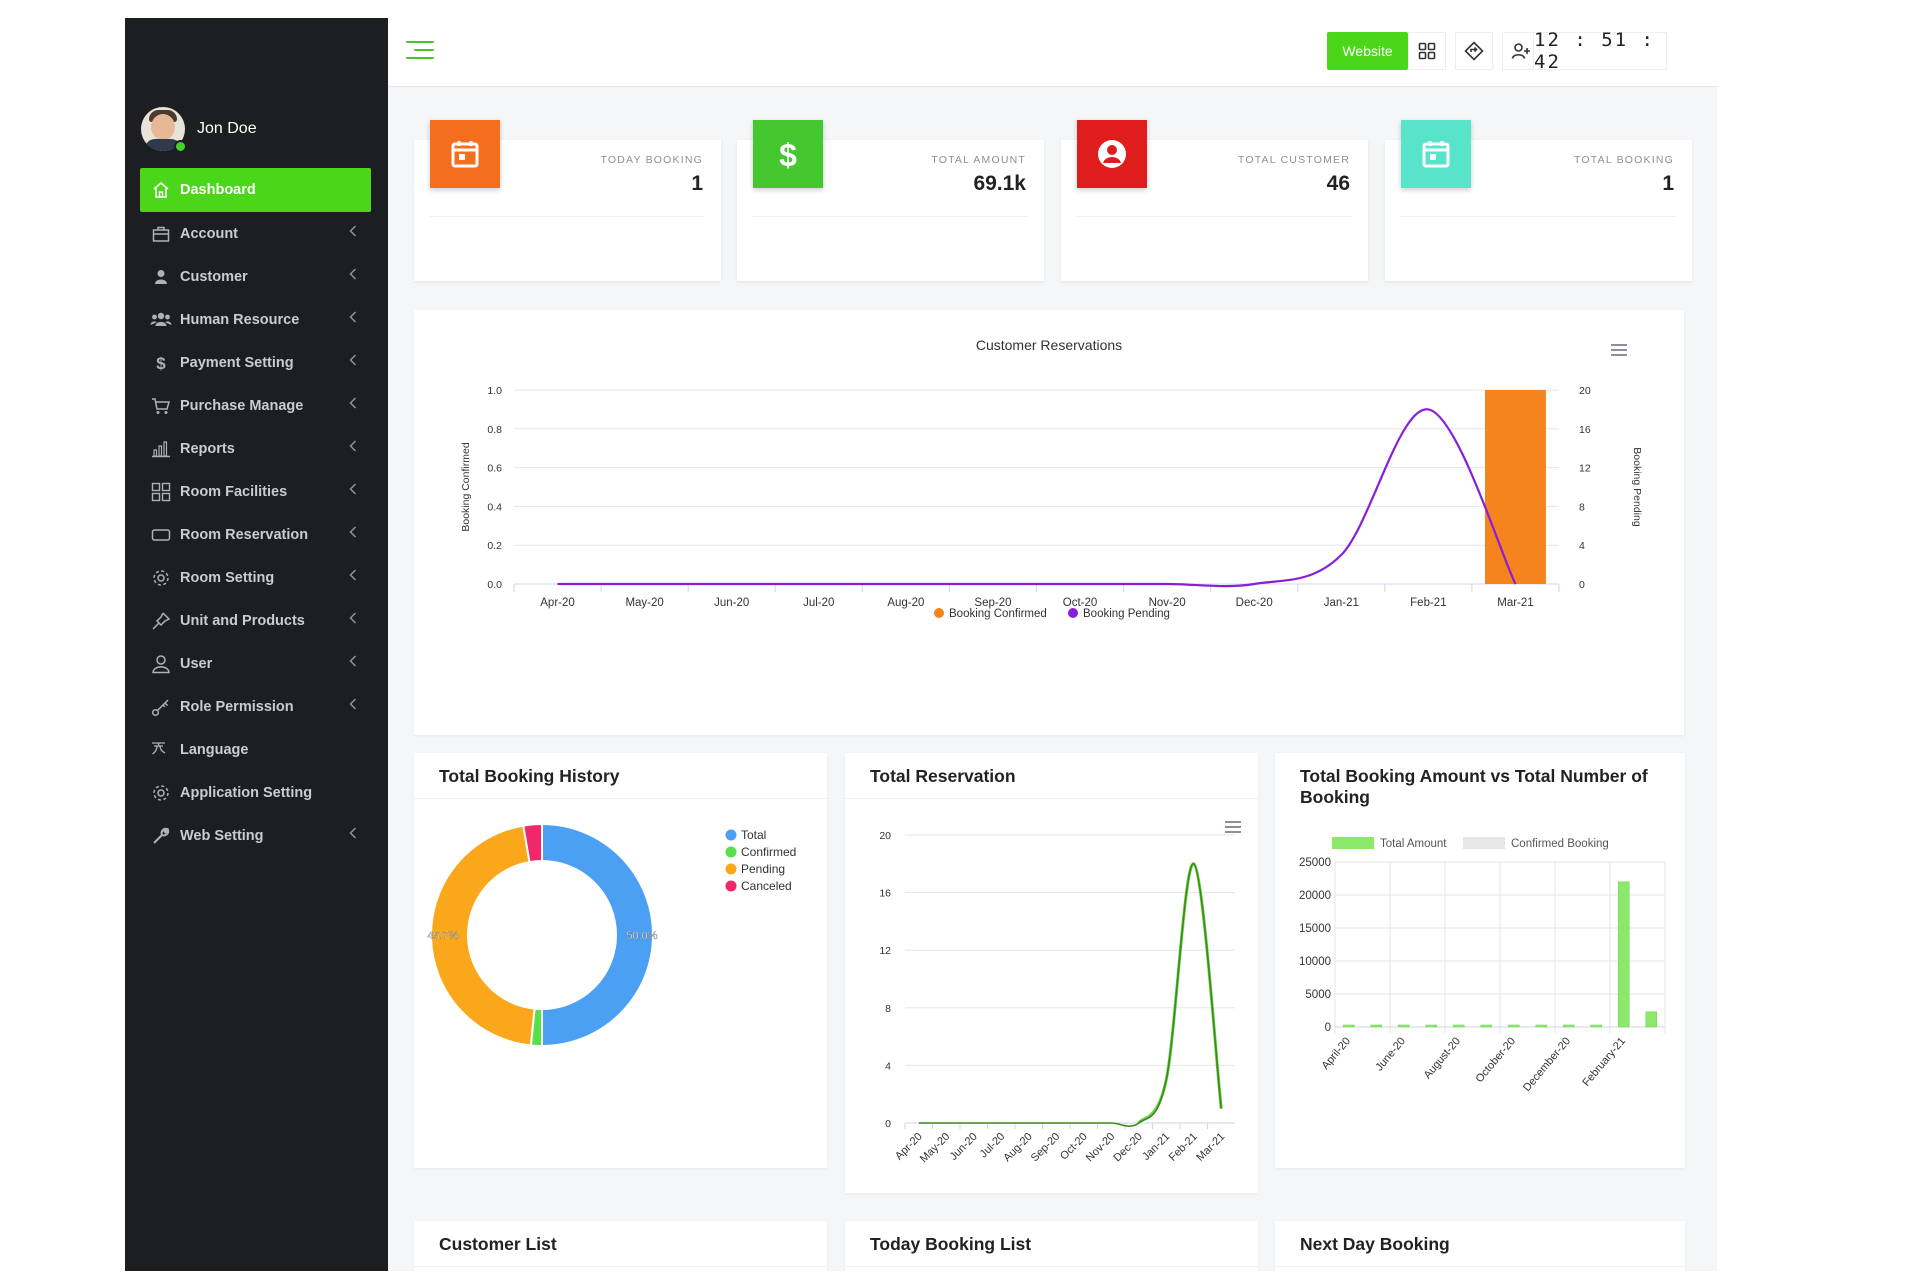 The width and height of the screenshot is (1920, 1280). I want to click on avatar, so click(163, 129).